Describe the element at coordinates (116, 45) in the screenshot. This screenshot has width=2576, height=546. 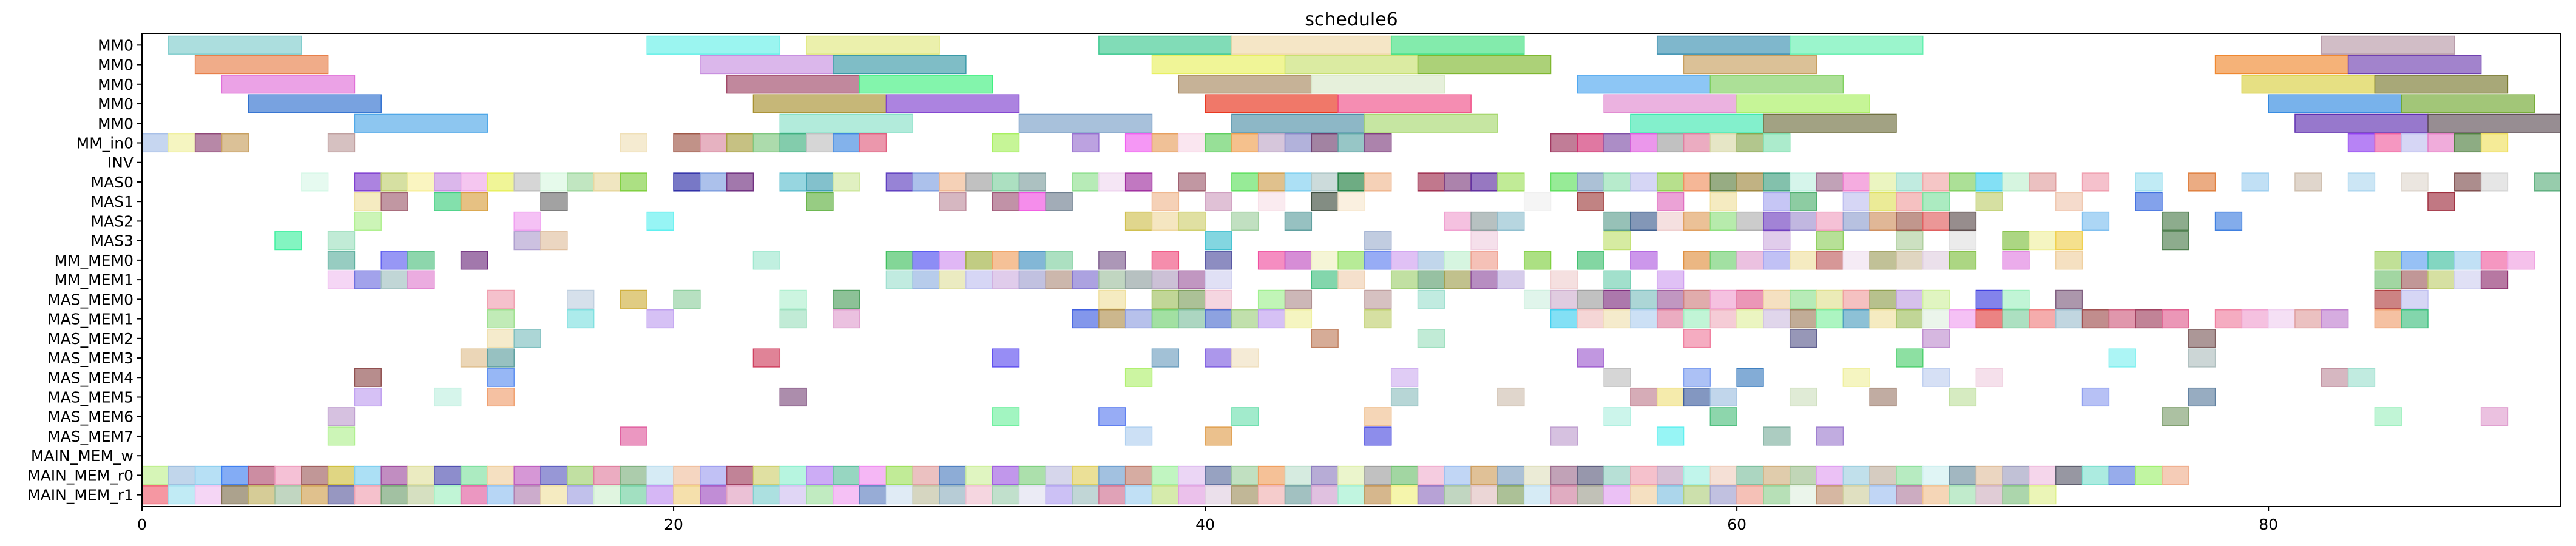
I see `y-tick-label: MM0` at that location.